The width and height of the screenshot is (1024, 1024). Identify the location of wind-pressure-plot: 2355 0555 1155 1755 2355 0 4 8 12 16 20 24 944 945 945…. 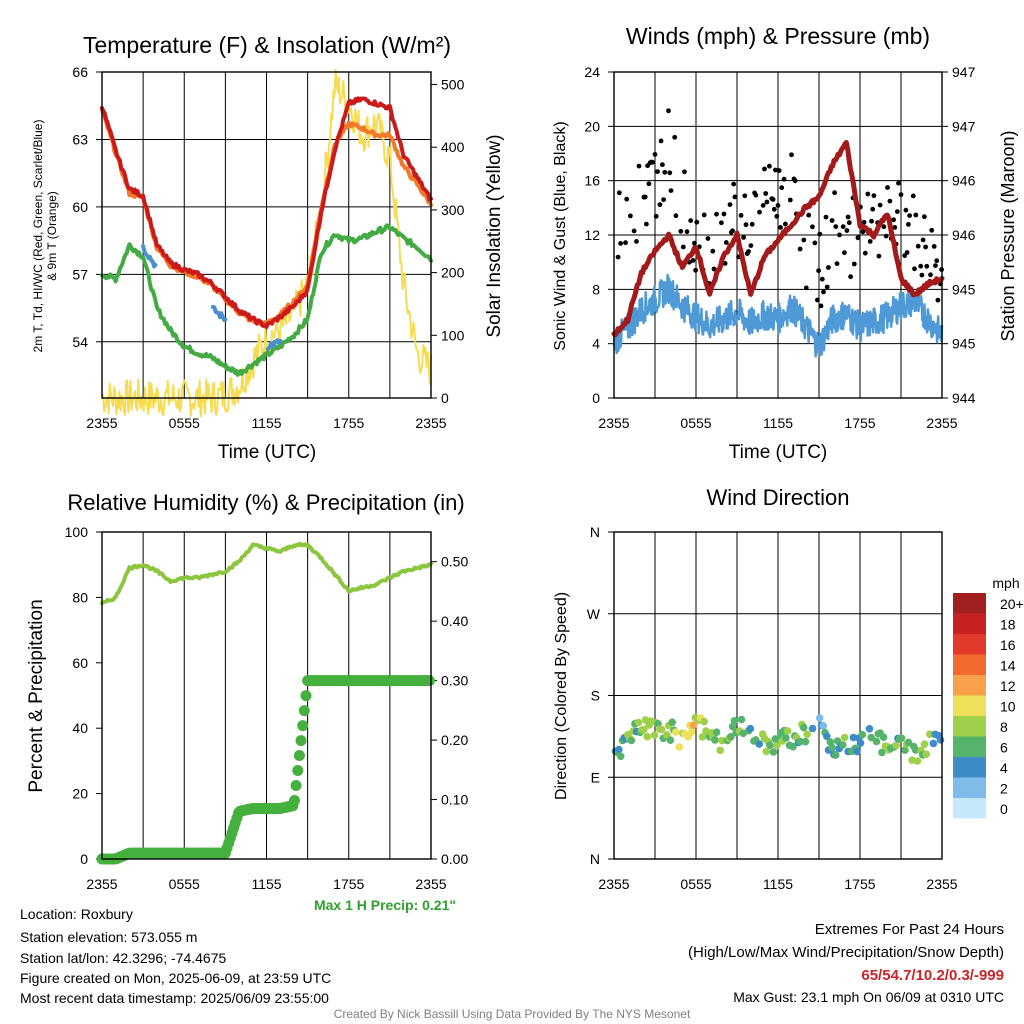
(779, 247).